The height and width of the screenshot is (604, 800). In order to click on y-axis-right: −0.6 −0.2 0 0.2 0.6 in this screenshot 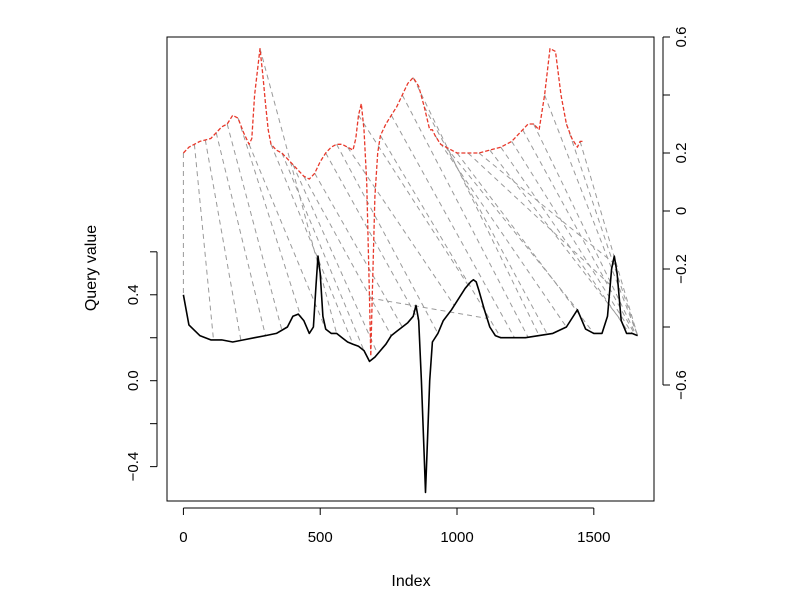, I will do `click(676, 213)`.